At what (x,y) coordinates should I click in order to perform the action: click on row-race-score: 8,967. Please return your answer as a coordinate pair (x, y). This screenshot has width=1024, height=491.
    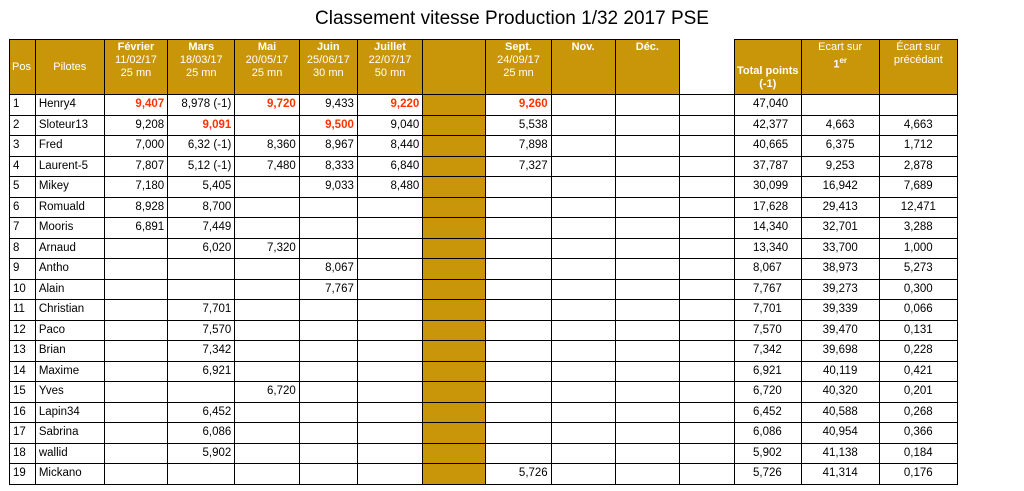
    Looking at the image, I should click on (328, 146).